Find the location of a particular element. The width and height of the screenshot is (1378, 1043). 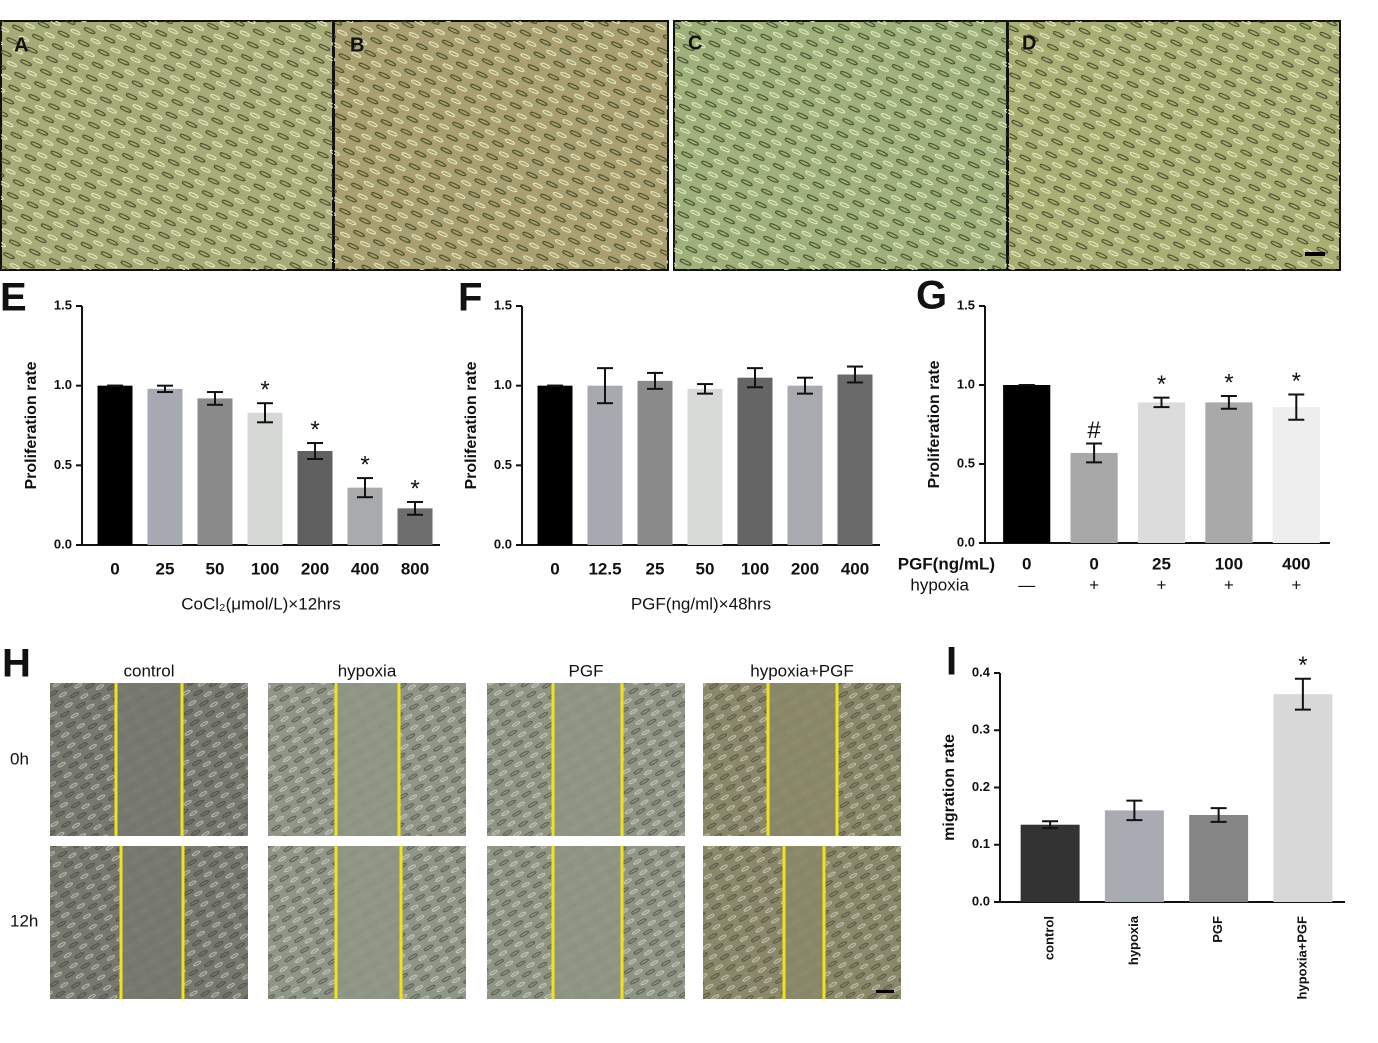

wound-panel: H is located at coordinates (16, 664).